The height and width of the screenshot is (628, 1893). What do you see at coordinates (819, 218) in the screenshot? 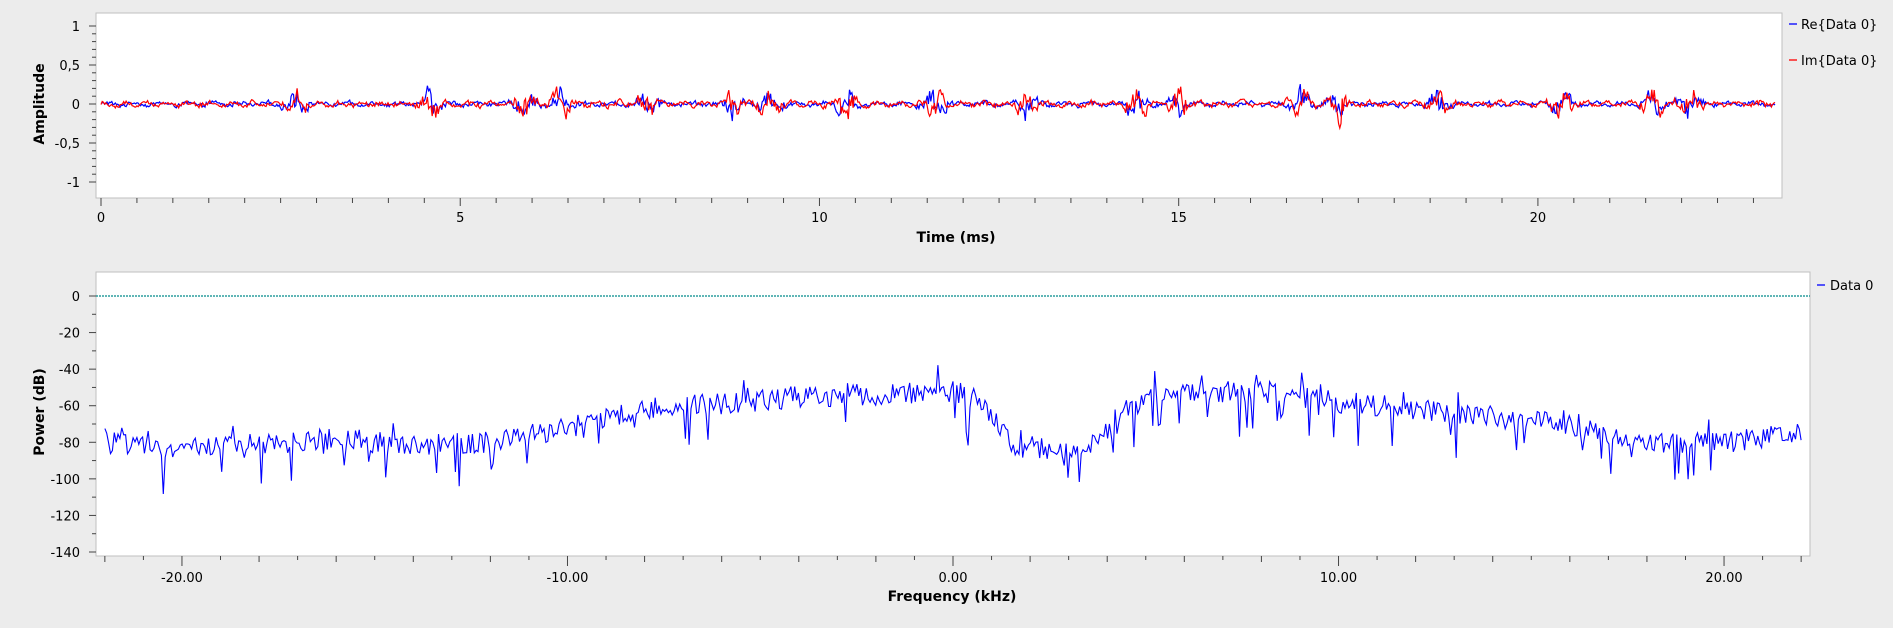
I see `x-tick-label: 10` at bounding box center [819, 218].